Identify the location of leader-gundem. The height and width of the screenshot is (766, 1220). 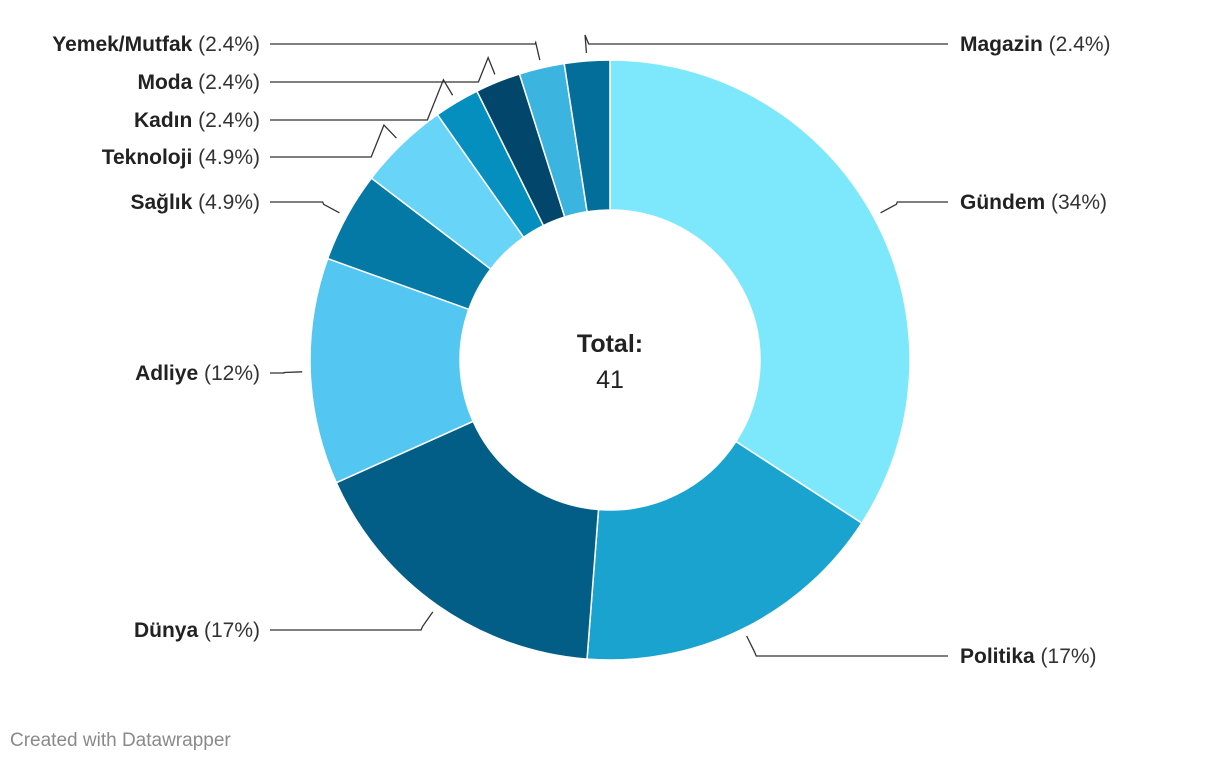
(914, 207).